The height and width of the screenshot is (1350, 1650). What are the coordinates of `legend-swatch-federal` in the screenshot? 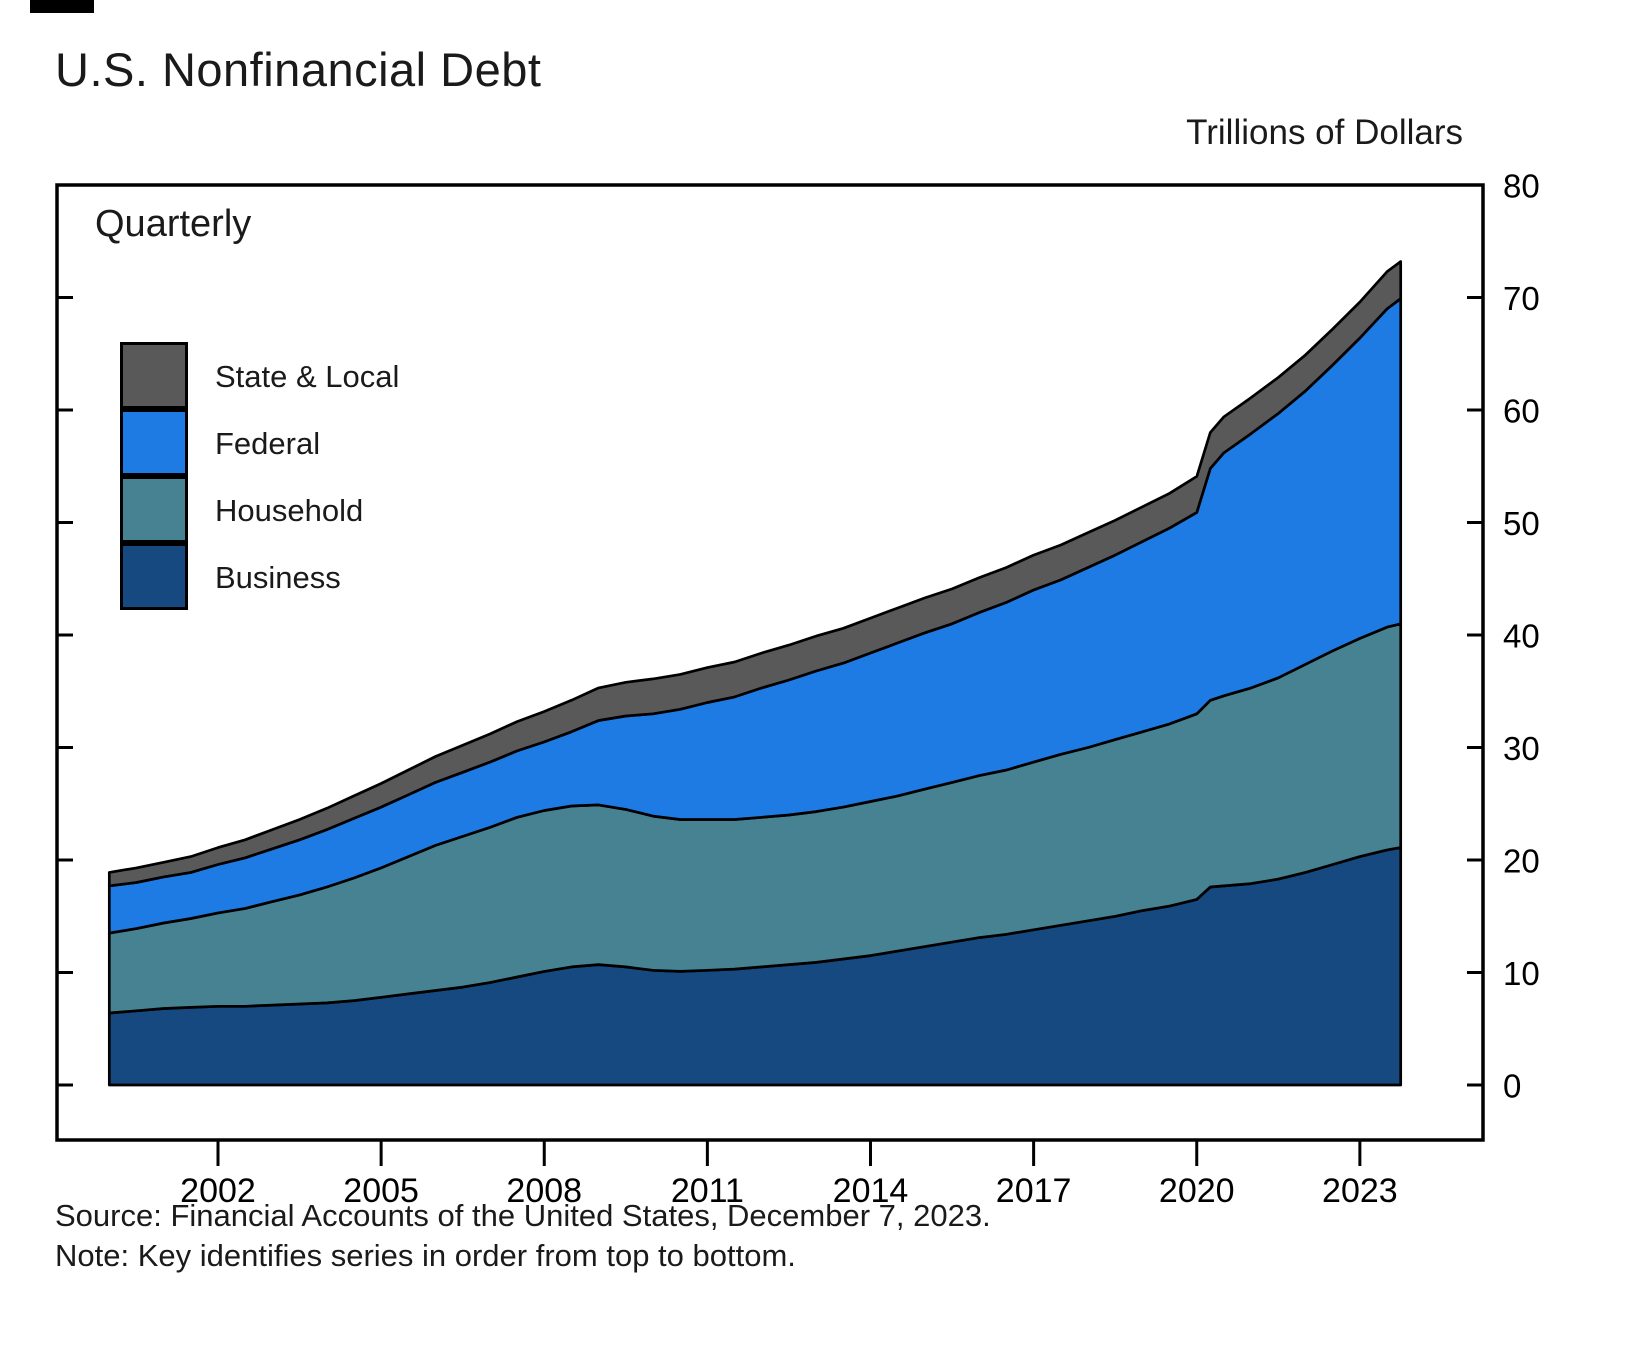 It's located at (154, 442).